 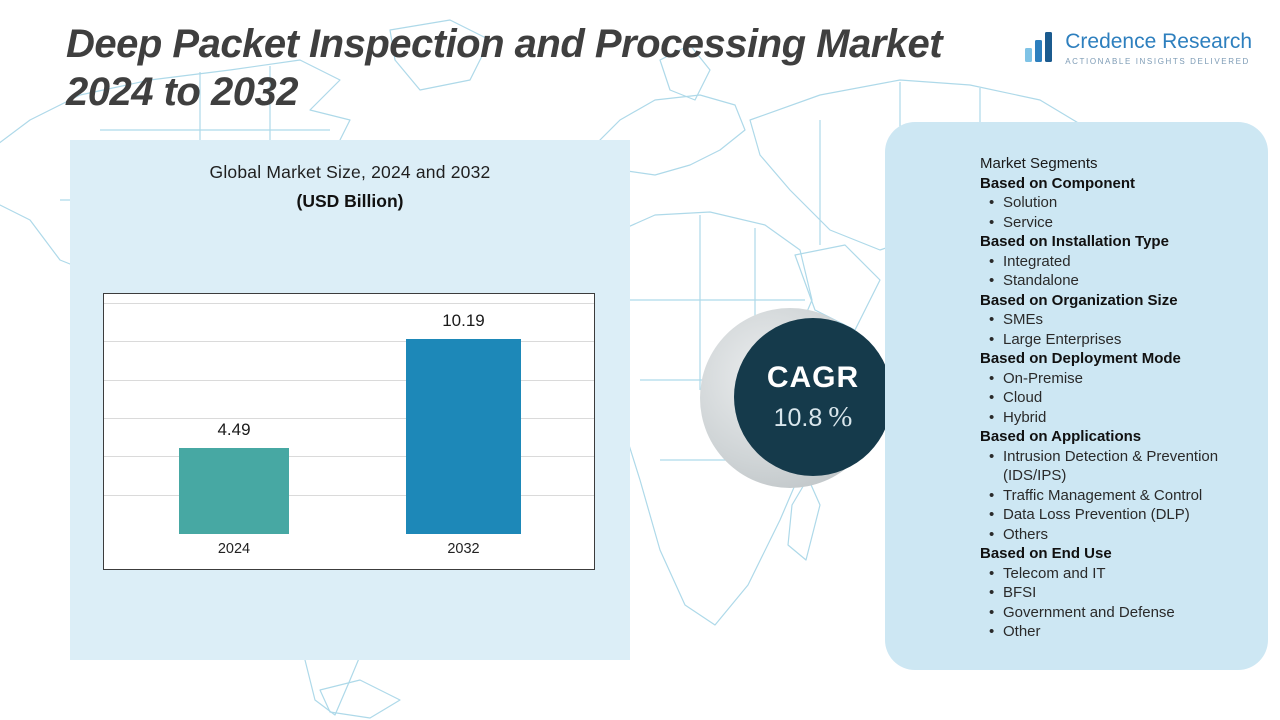 What do you see at coordinates (463, 549) in the screenshot?
I see `bar-category-label: 2032` at bounding box center [463, 549].